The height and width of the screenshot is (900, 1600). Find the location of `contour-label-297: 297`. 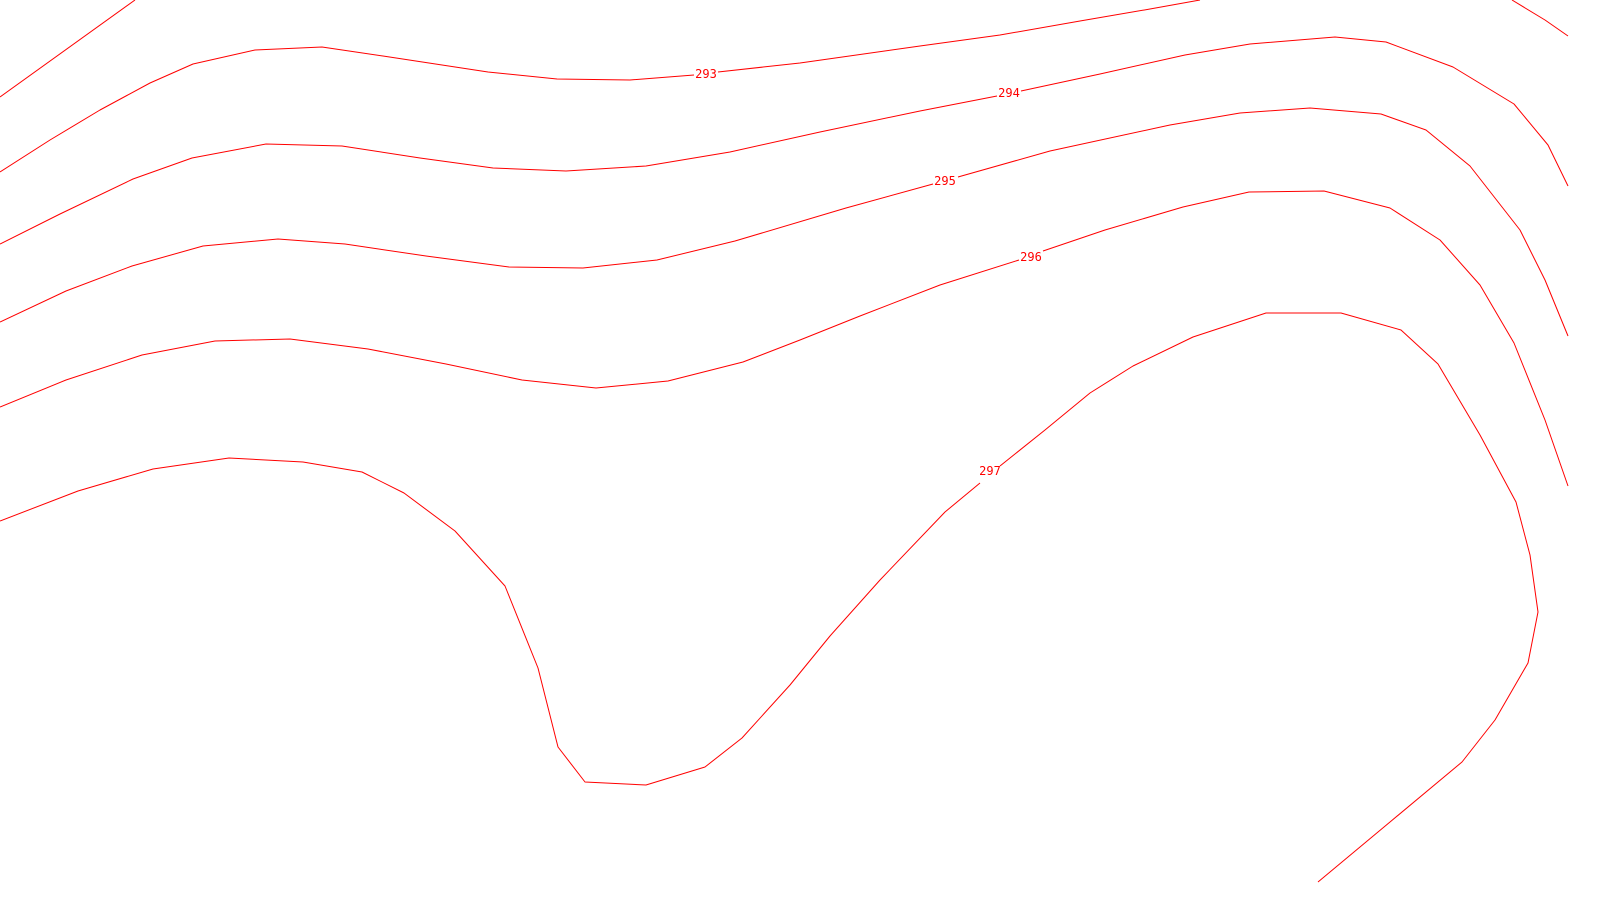

contour-label-297: 297 is located at coordinates (990, 471).